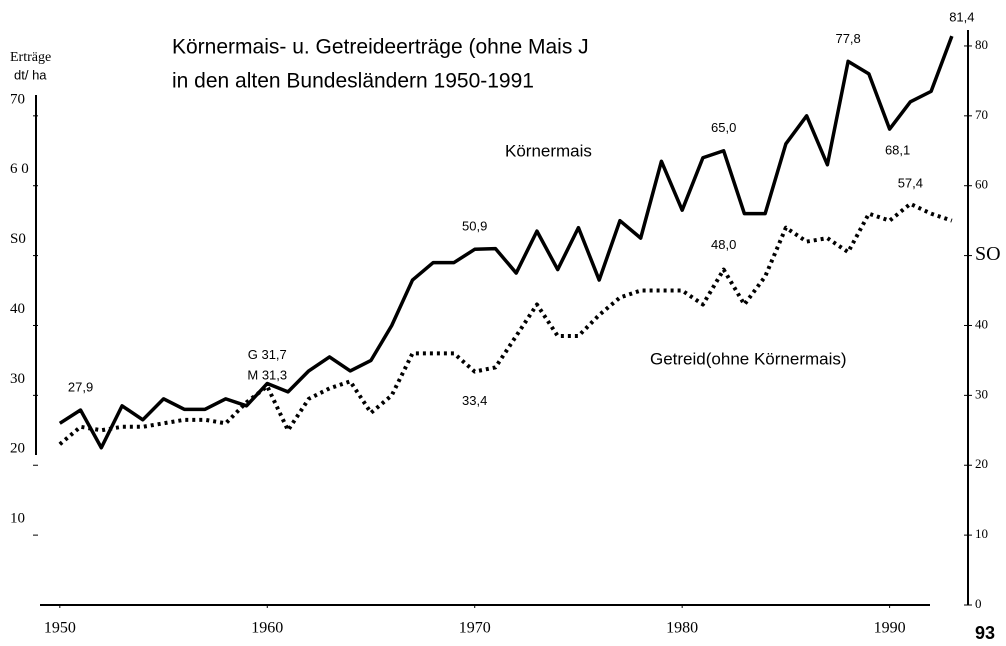 The height and width of the screenshot is (646, 1006). What do you see at coordinates (17, 309) in the screenshot?
I see `y-tick-label: 40` at bounding box center [17, 309].